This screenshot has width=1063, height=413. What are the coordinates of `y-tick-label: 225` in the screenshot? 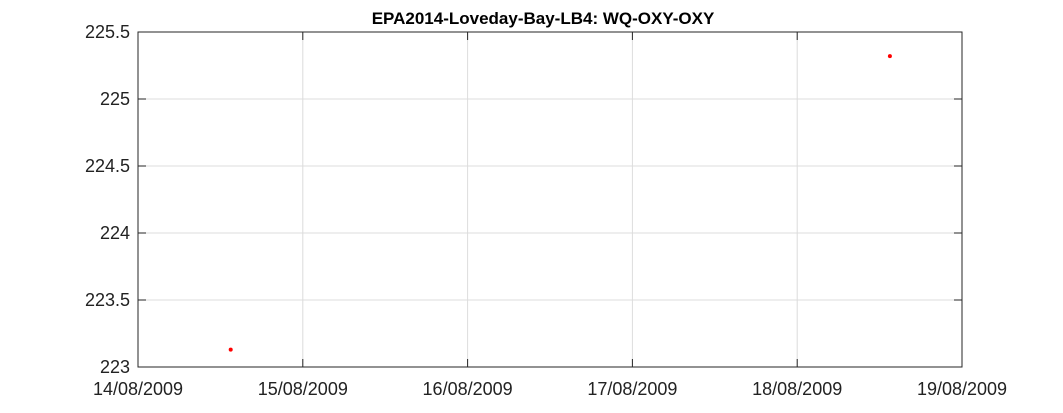 It's located at (115, 99).